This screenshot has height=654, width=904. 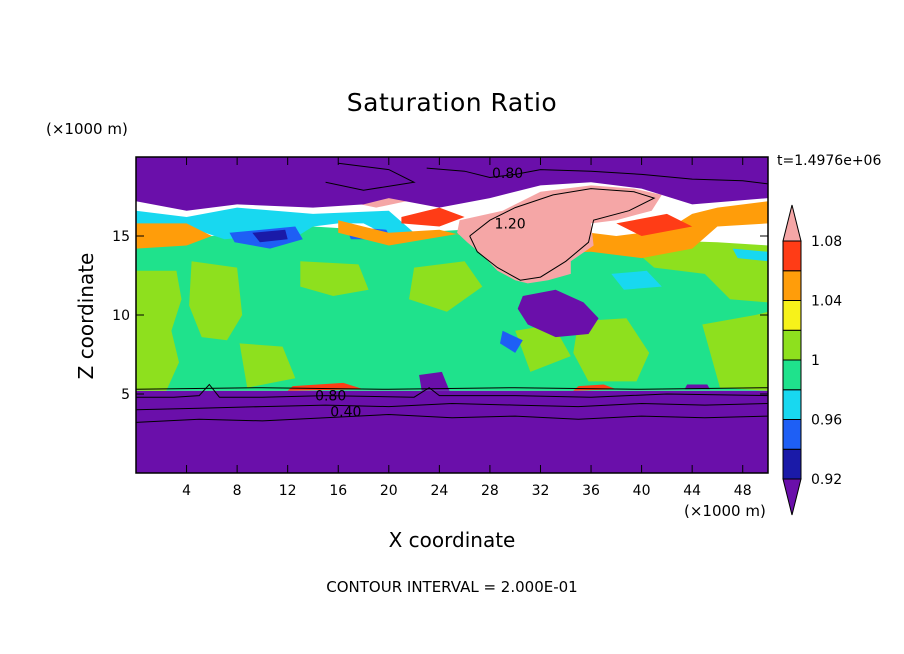 I want to click on x-tick-label-44: 44, so click(x=692, y=491).